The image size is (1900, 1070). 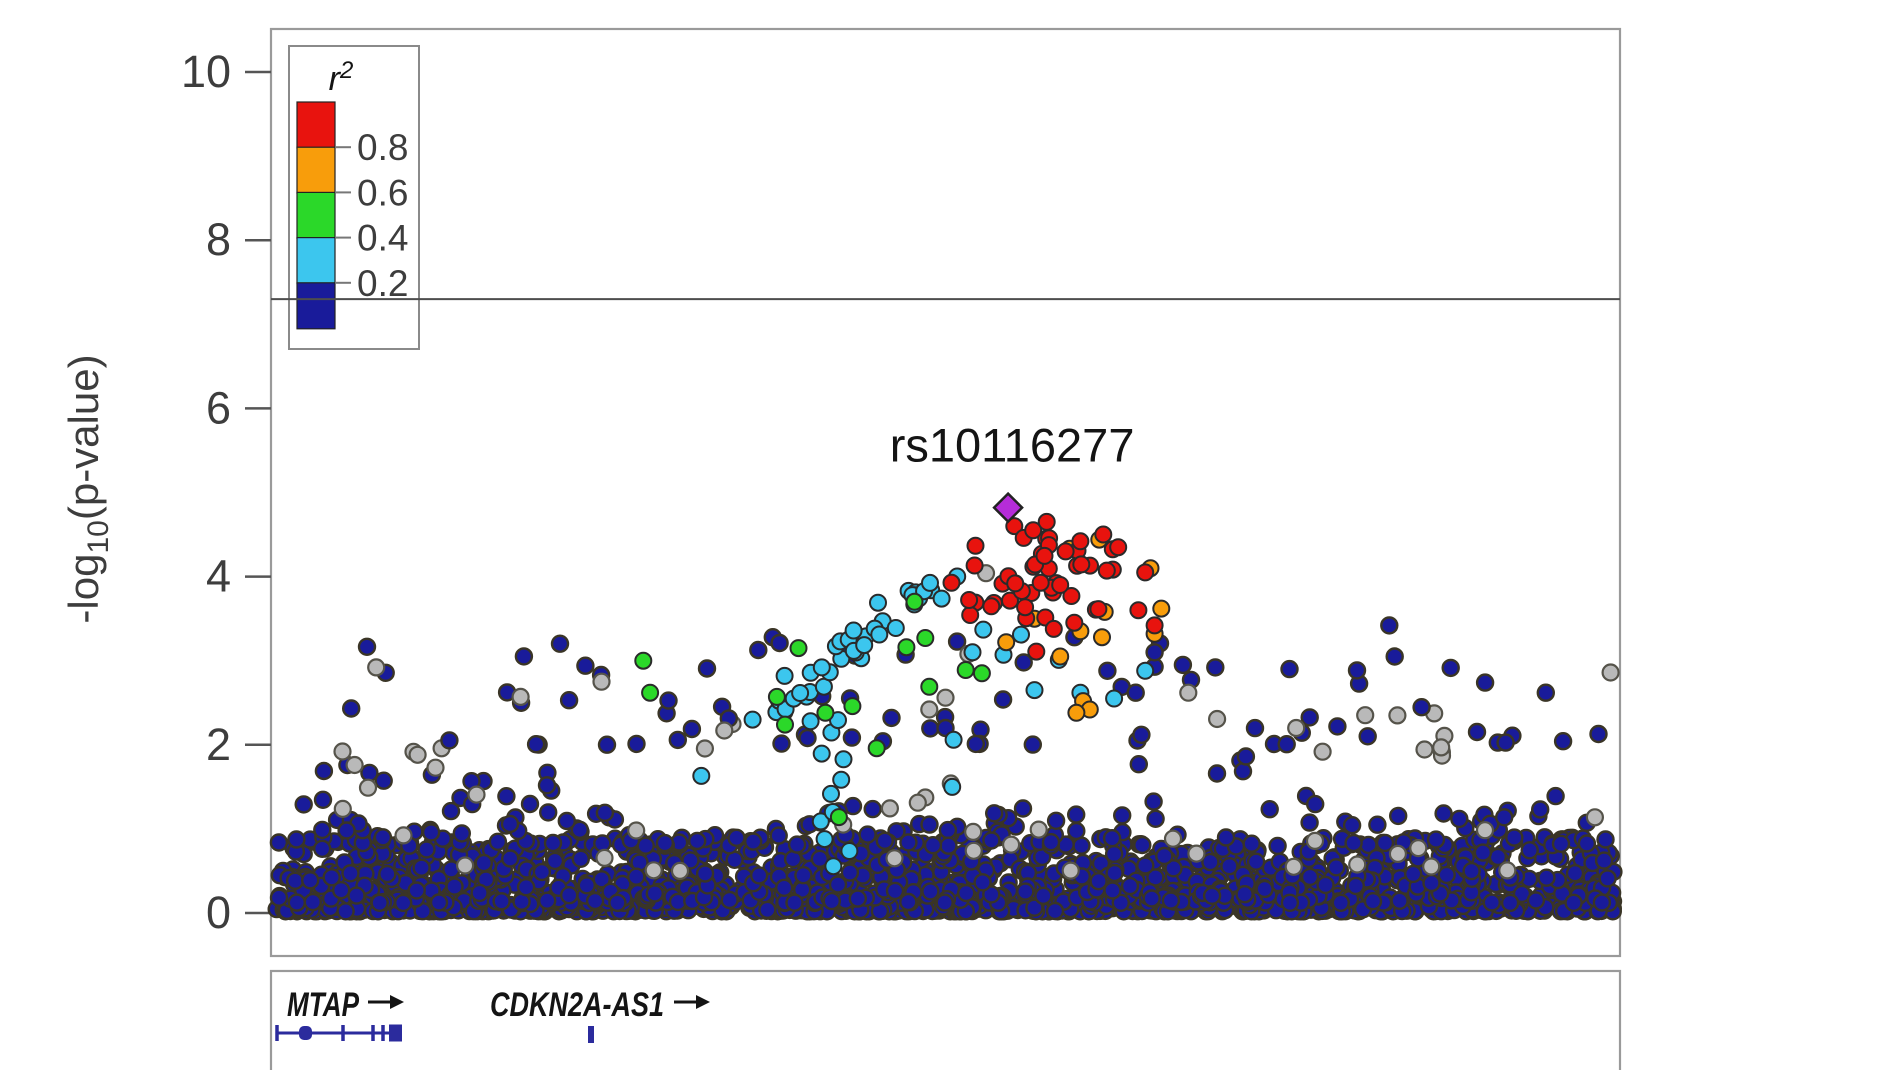 I want to click on gene-panel-border, so click(x=945, y=1019).